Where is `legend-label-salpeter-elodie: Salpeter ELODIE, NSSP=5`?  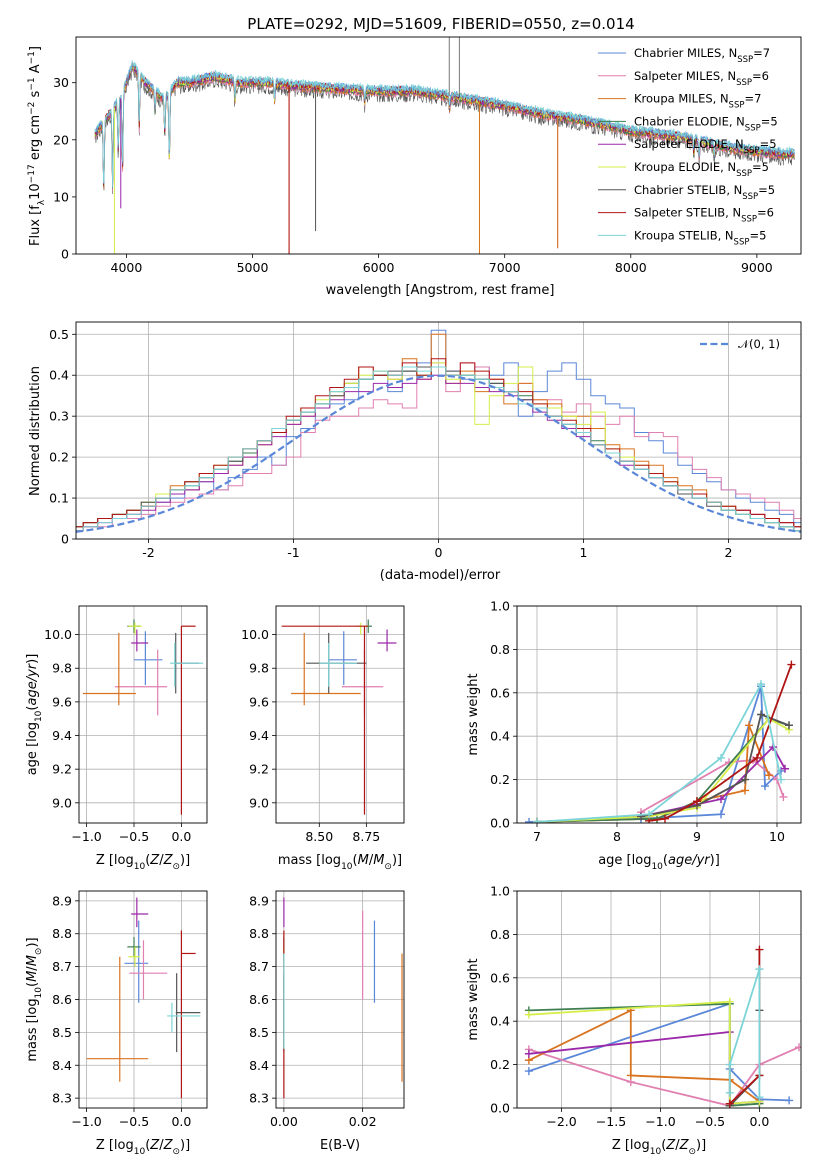
legend-label-salpeter-elodie: Salpeter ELODIE, NSSP=5 is located at coordinates (705, 146).